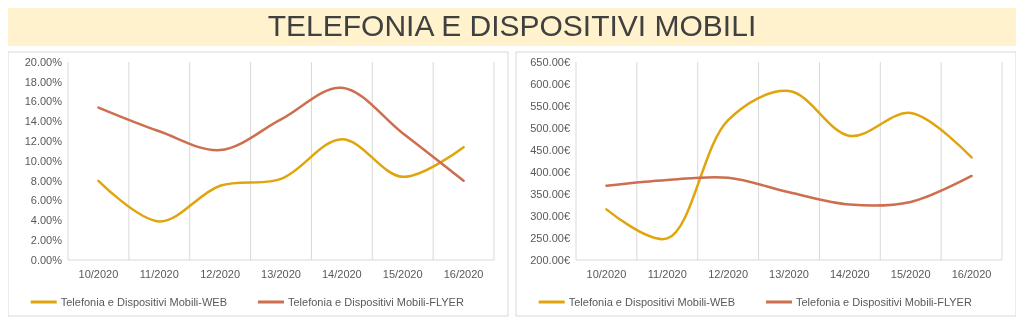  I want to click on y-tick-label: 10.00%, so click(43, 160).